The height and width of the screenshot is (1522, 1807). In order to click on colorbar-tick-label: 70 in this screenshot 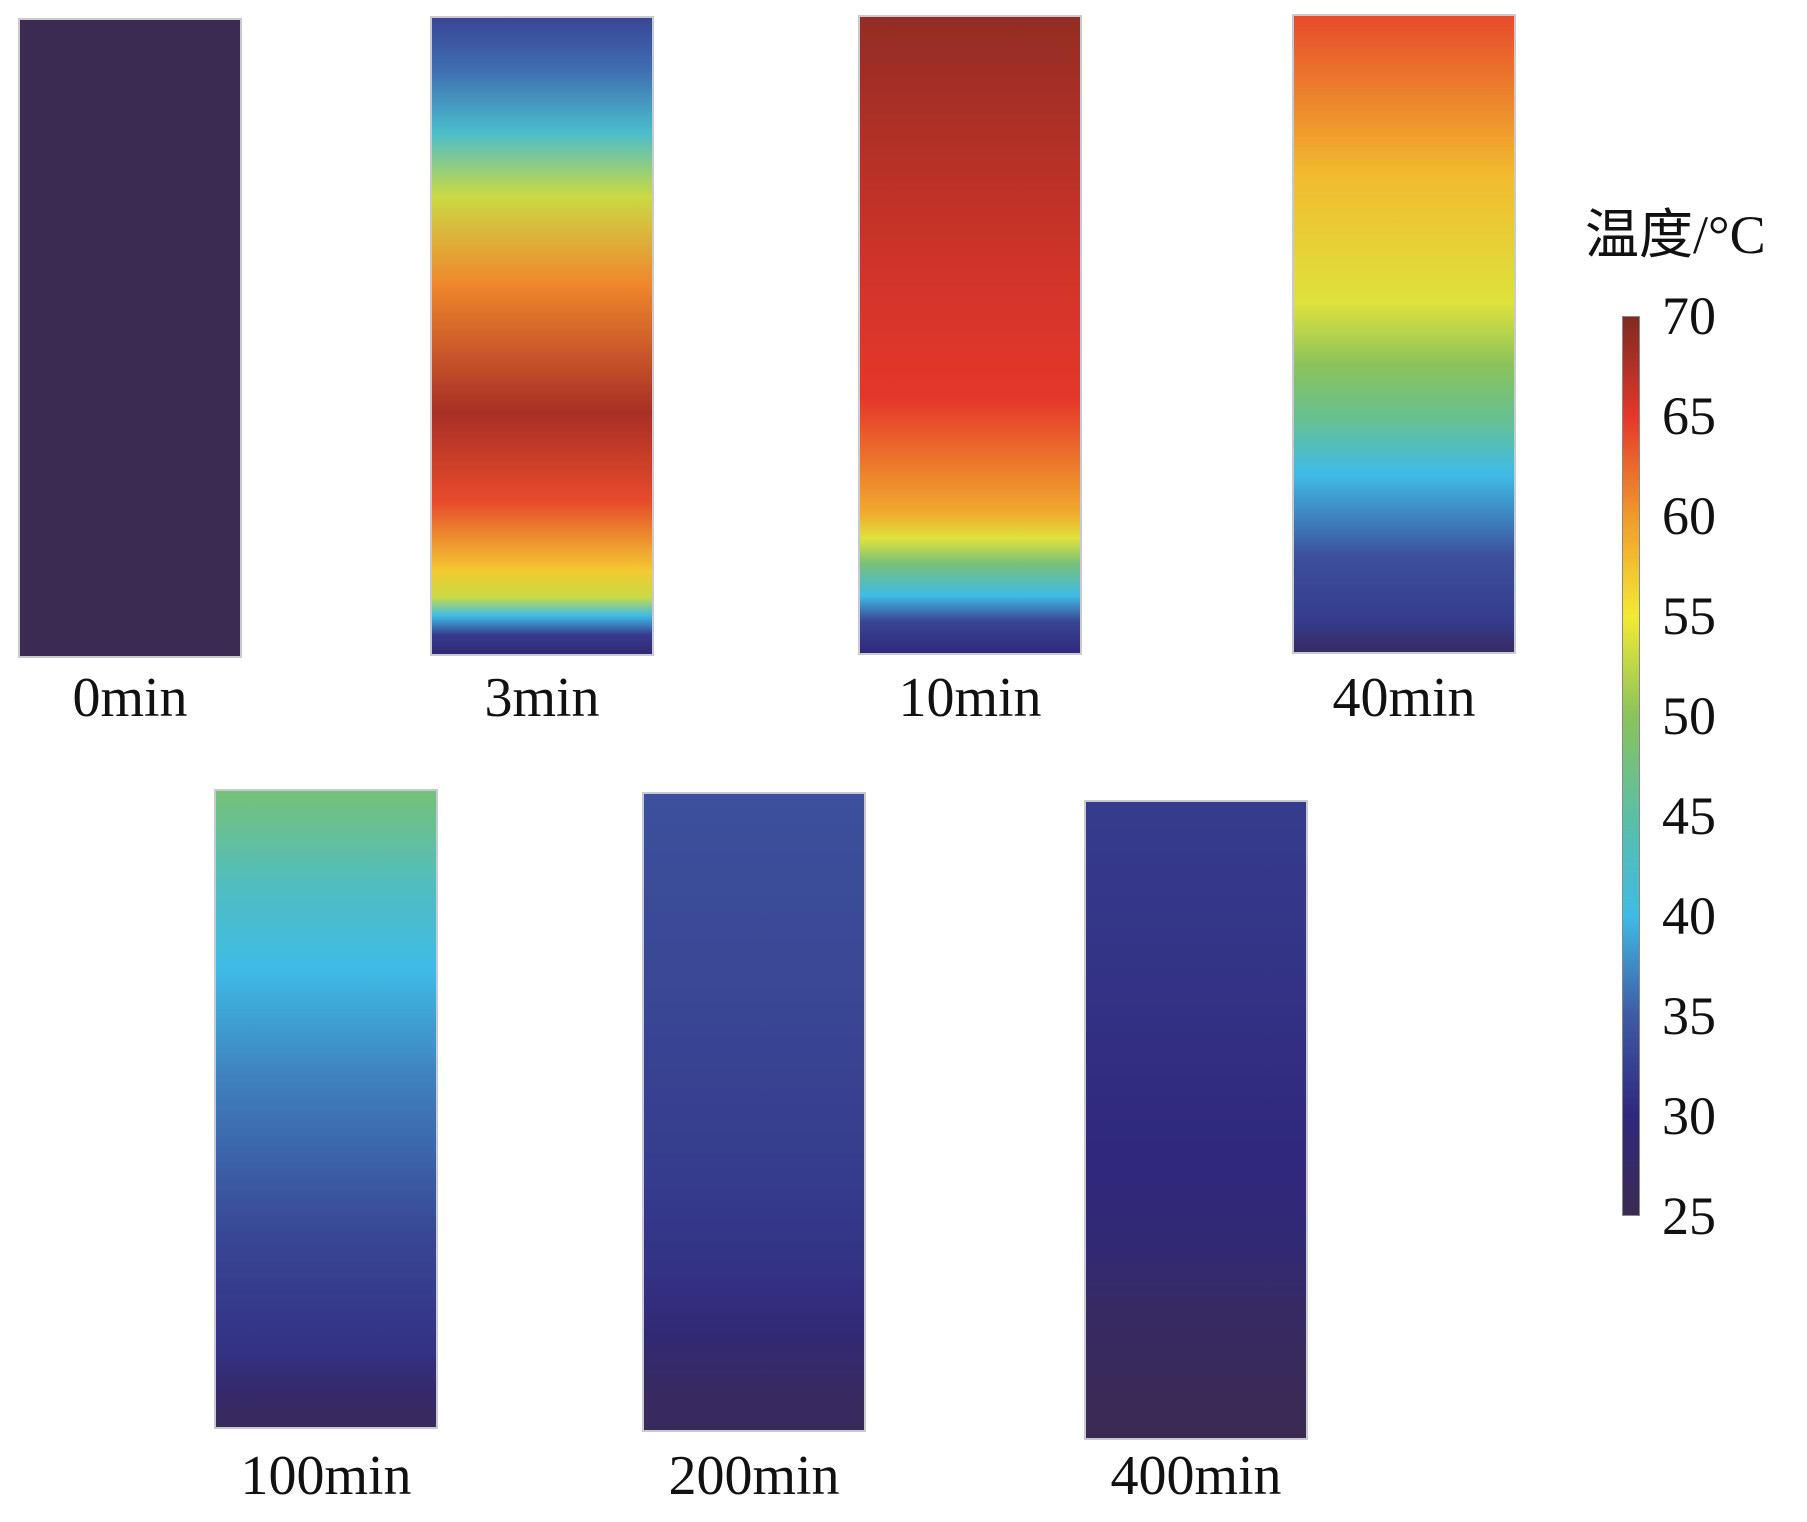, I will do `click(1689, 316)`.